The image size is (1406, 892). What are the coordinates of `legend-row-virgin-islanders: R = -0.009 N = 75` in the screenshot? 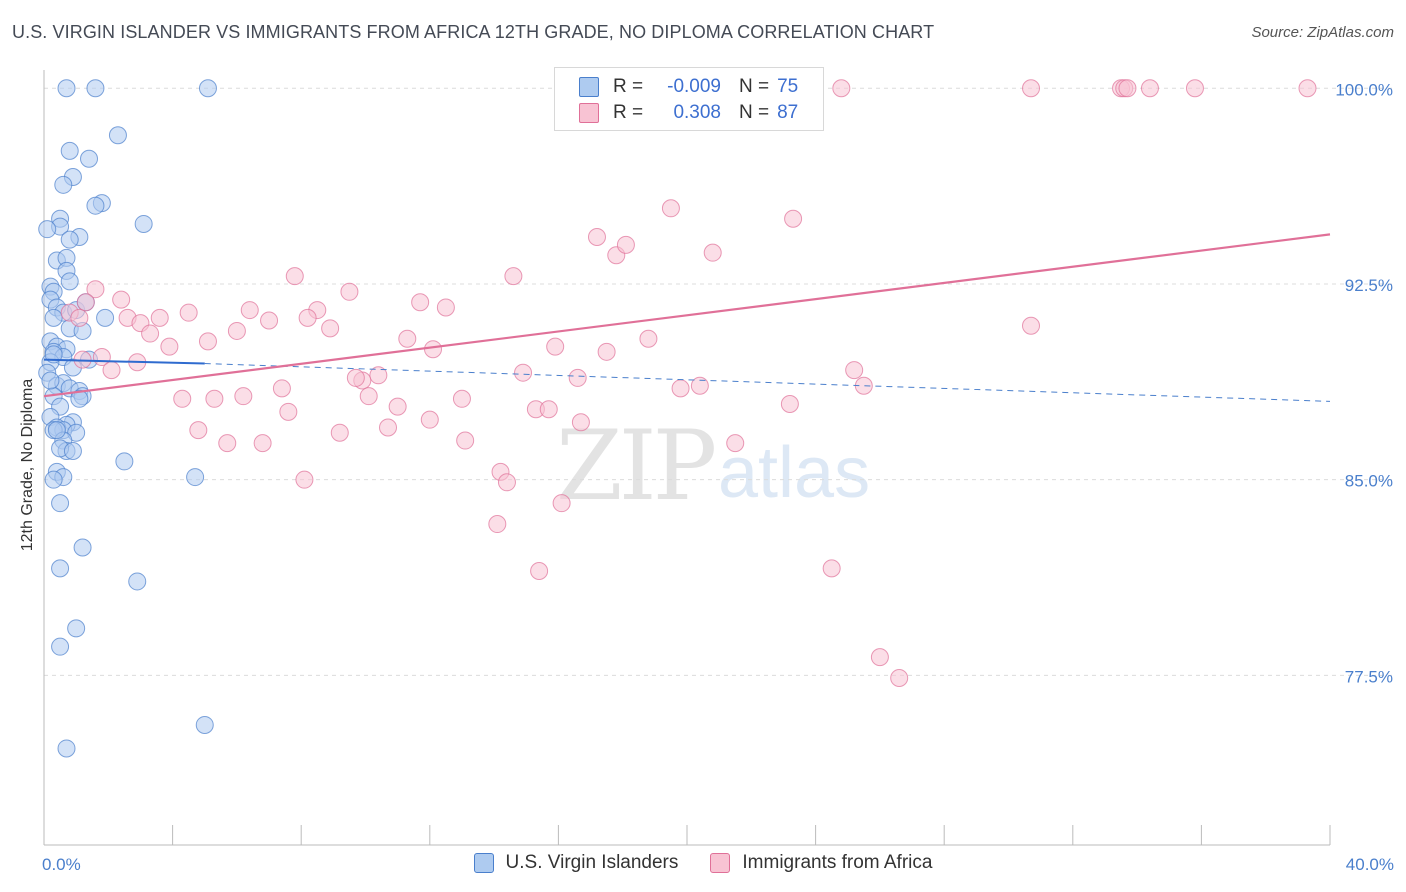 It's located at (688, 87).